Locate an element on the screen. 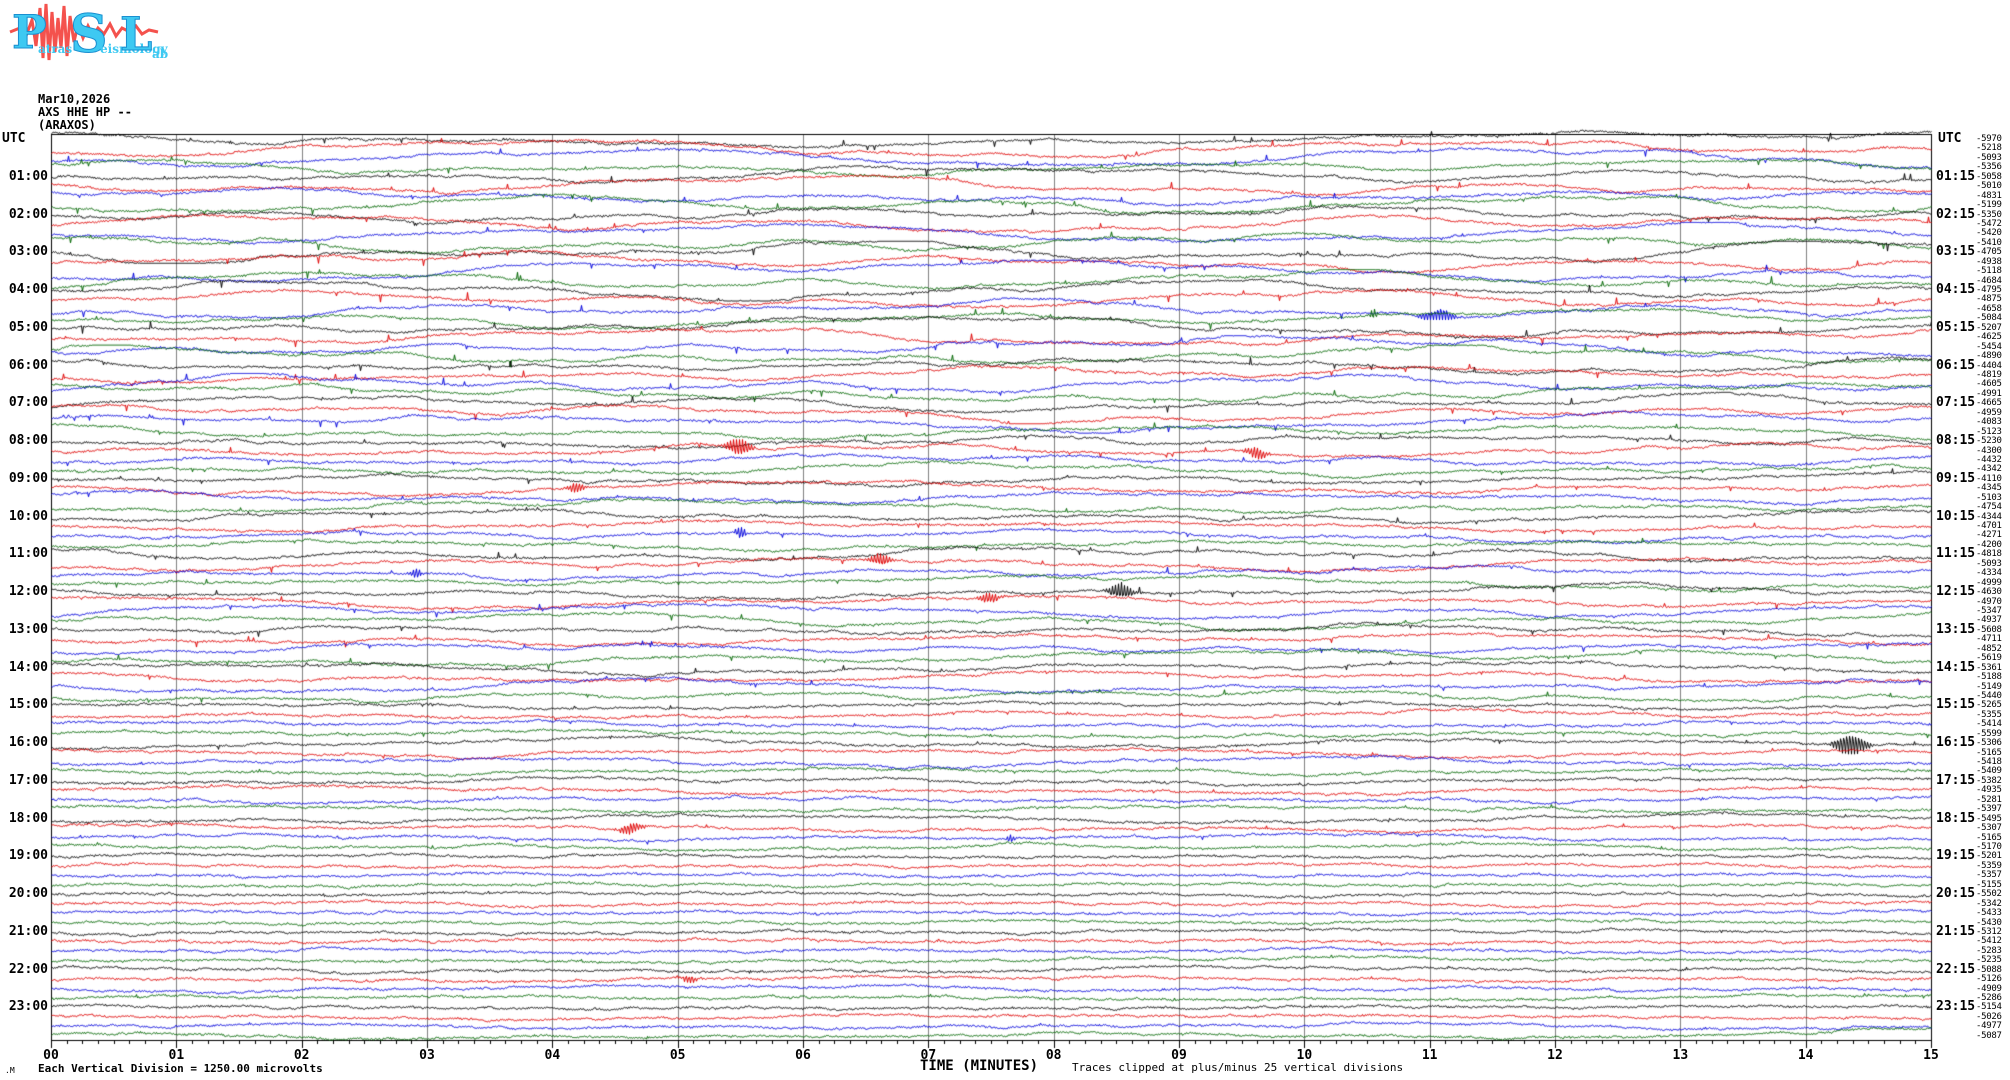  utc-label-left: UTC is located at coordinates (14, 138).